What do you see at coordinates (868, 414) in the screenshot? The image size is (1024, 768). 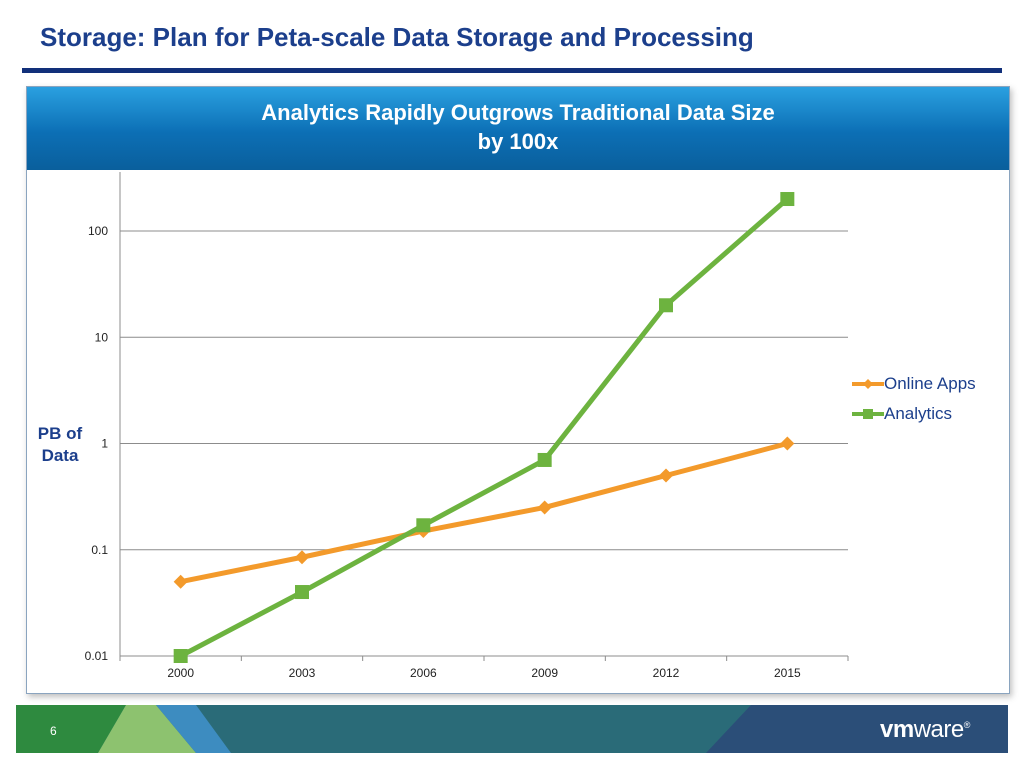 I see `square-marker-icon` at bounding box center [868, 414].